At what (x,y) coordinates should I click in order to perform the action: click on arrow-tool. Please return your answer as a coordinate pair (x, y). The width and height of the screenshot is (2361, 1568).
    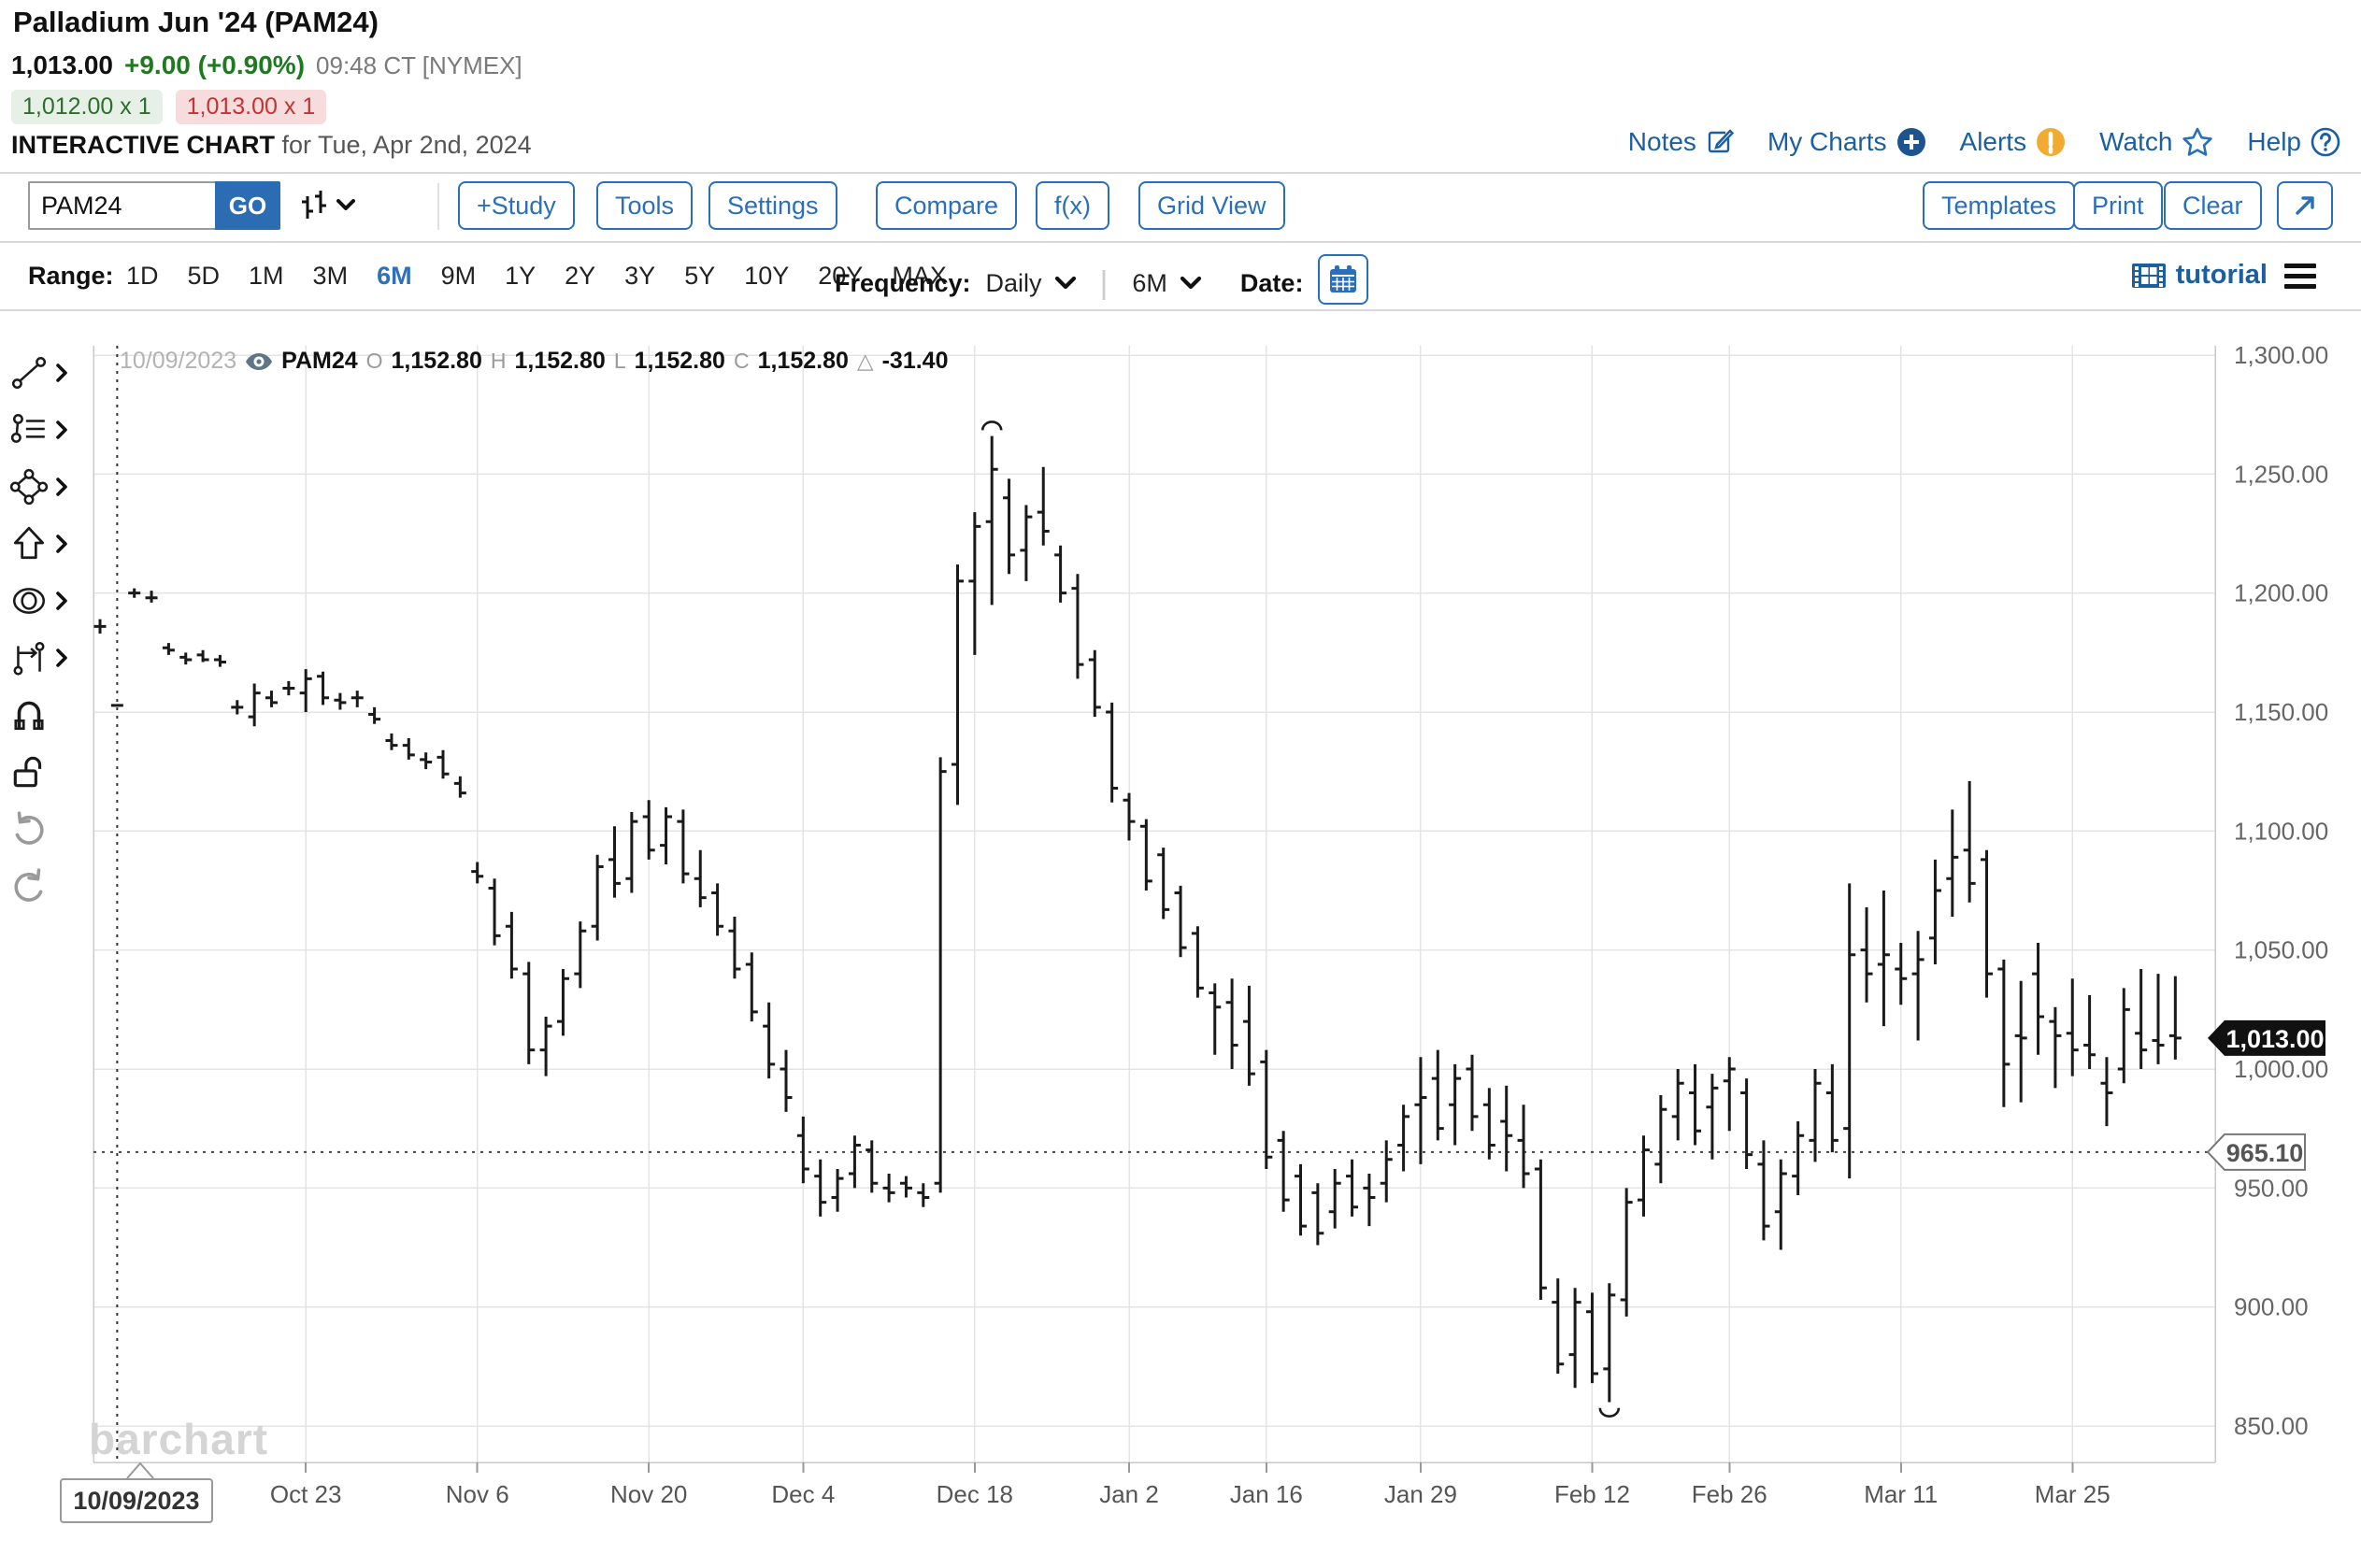
    Looking at the image, I should click on (48, 544).